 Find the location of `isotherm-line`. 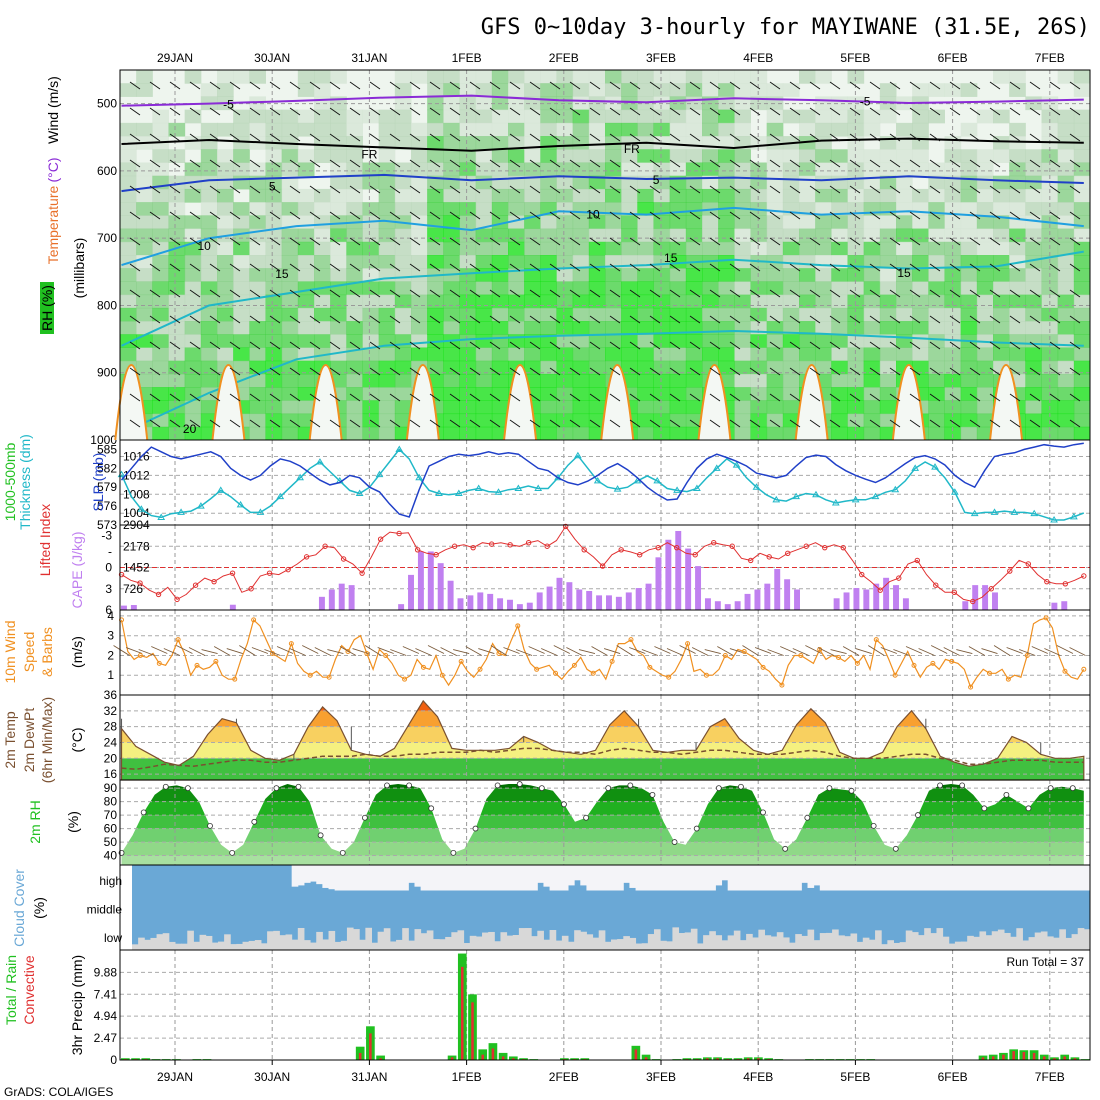

isotherm-line is located at coordinates (602, 144).